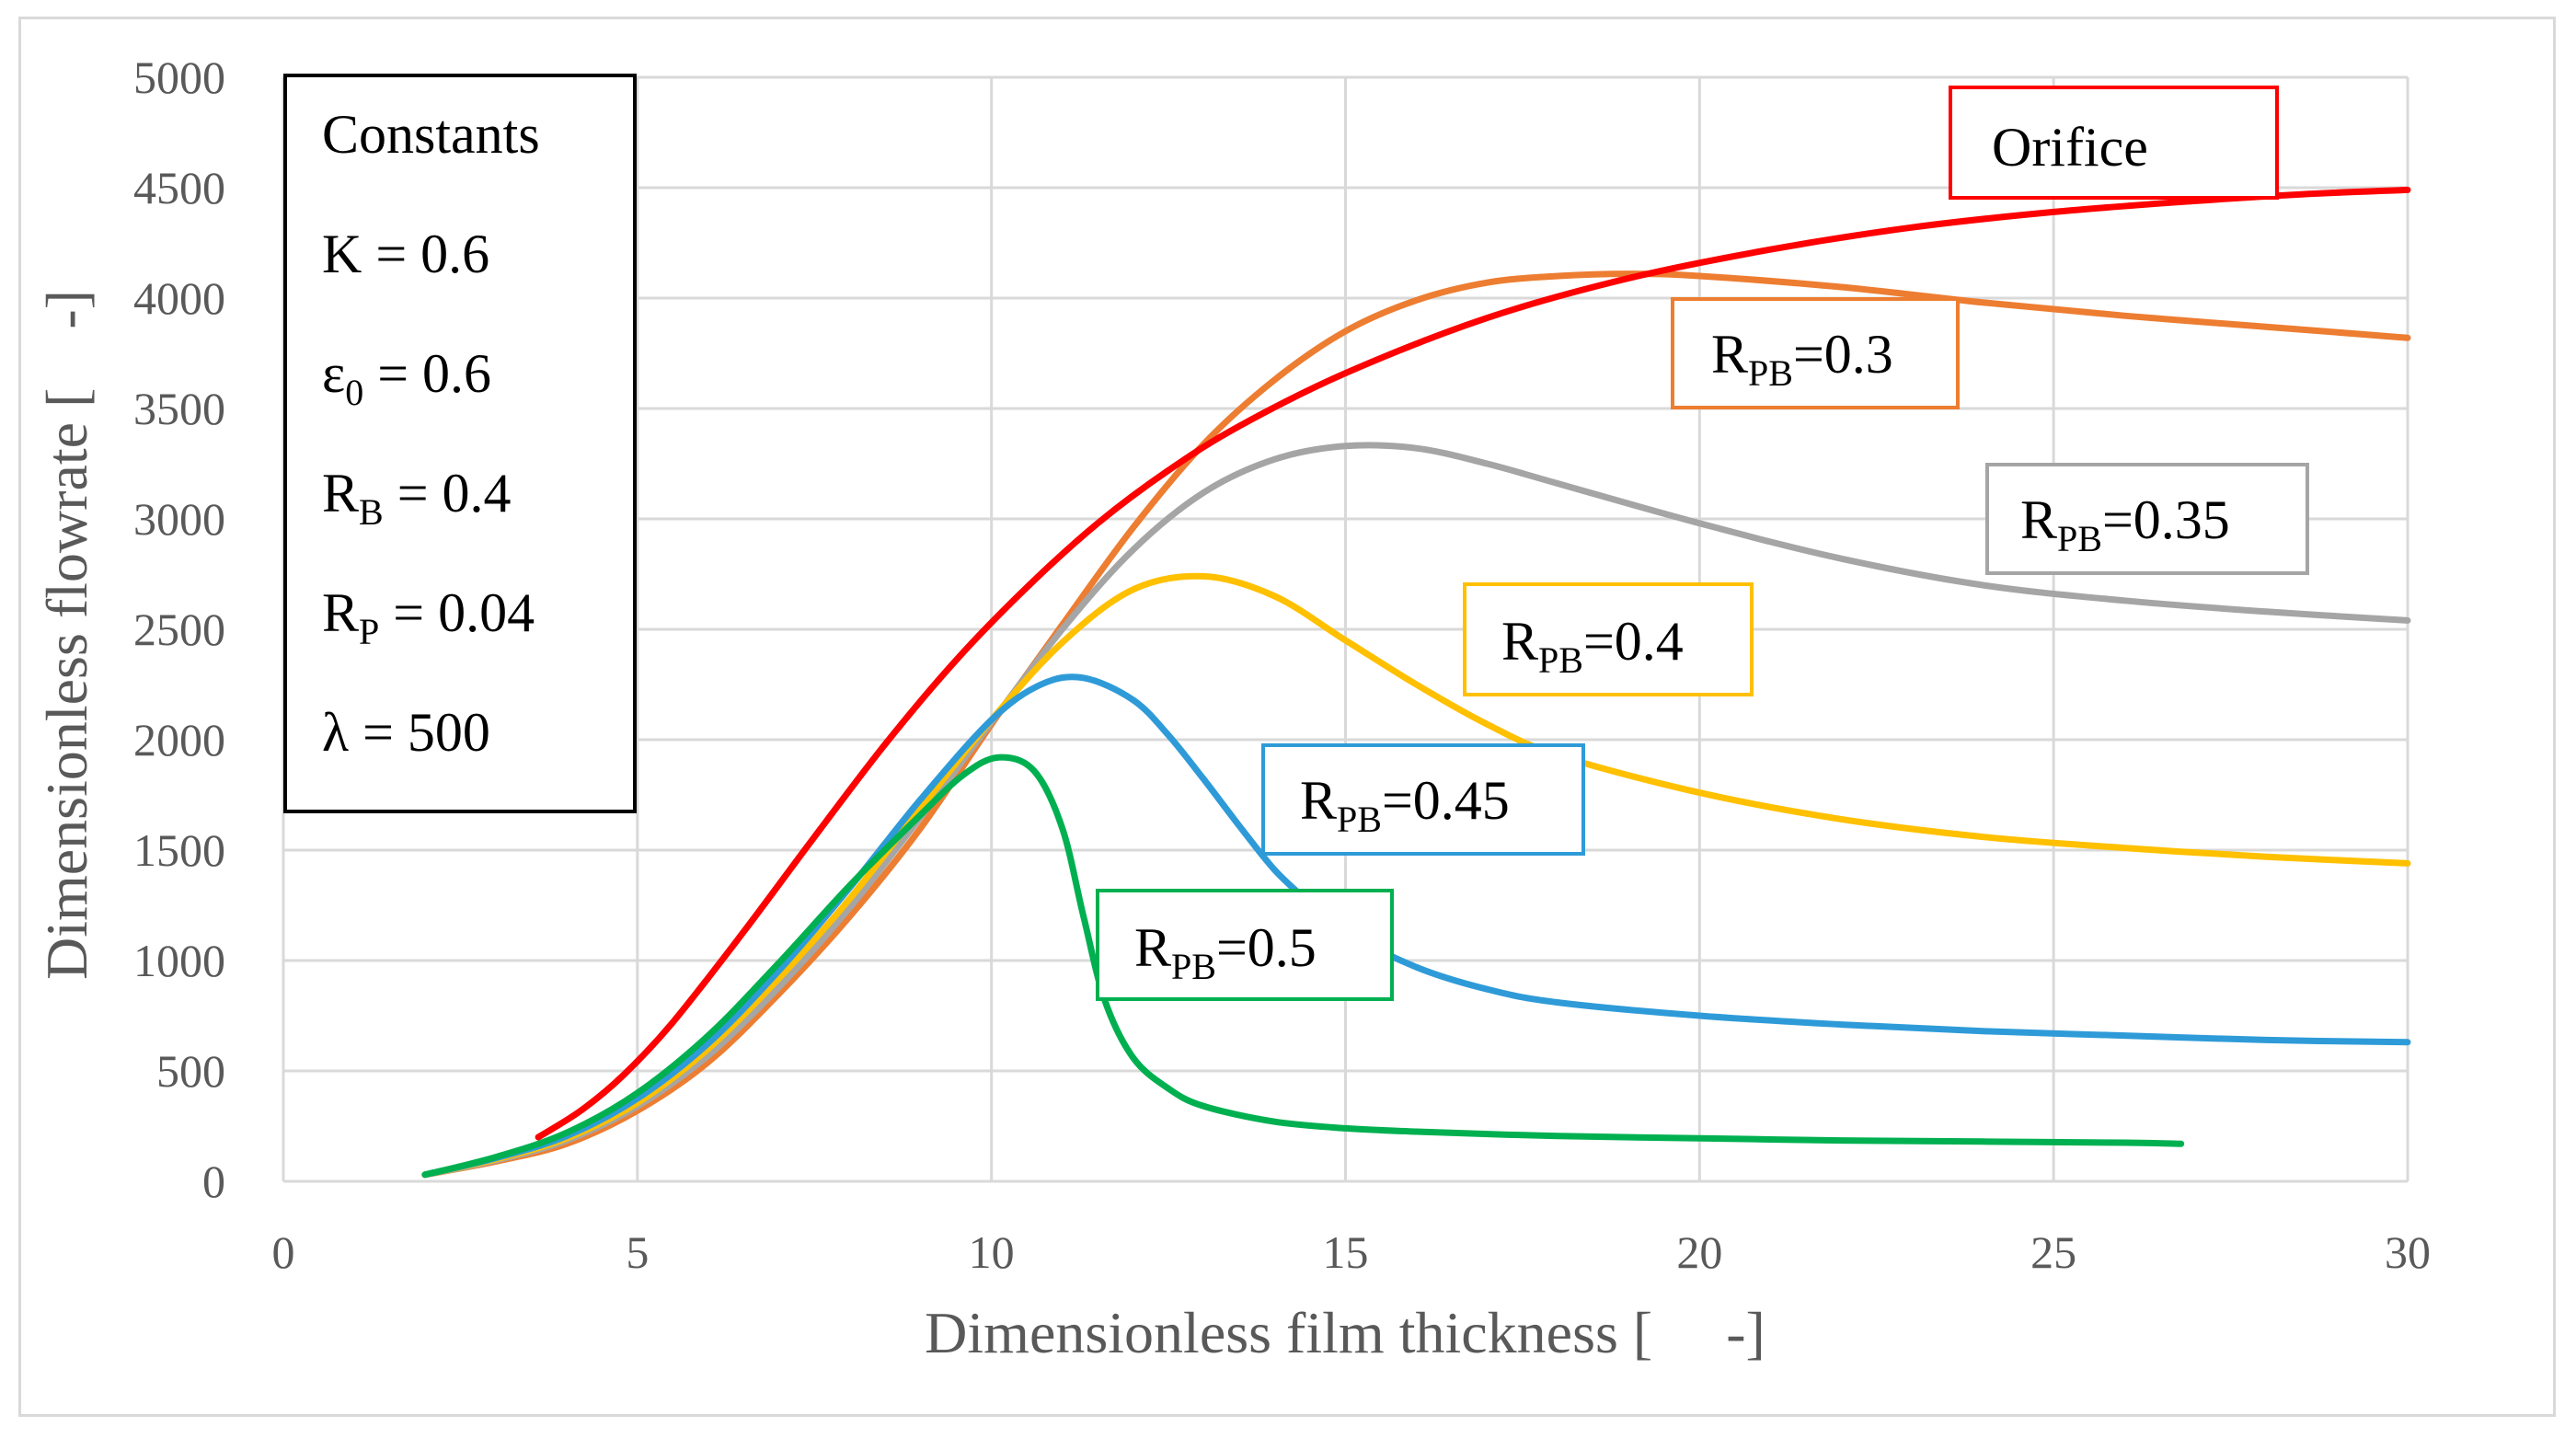 This screenshot has height=1438, width=2576. I want to click on series-label: RPB=0.35, so click(2147, 519).